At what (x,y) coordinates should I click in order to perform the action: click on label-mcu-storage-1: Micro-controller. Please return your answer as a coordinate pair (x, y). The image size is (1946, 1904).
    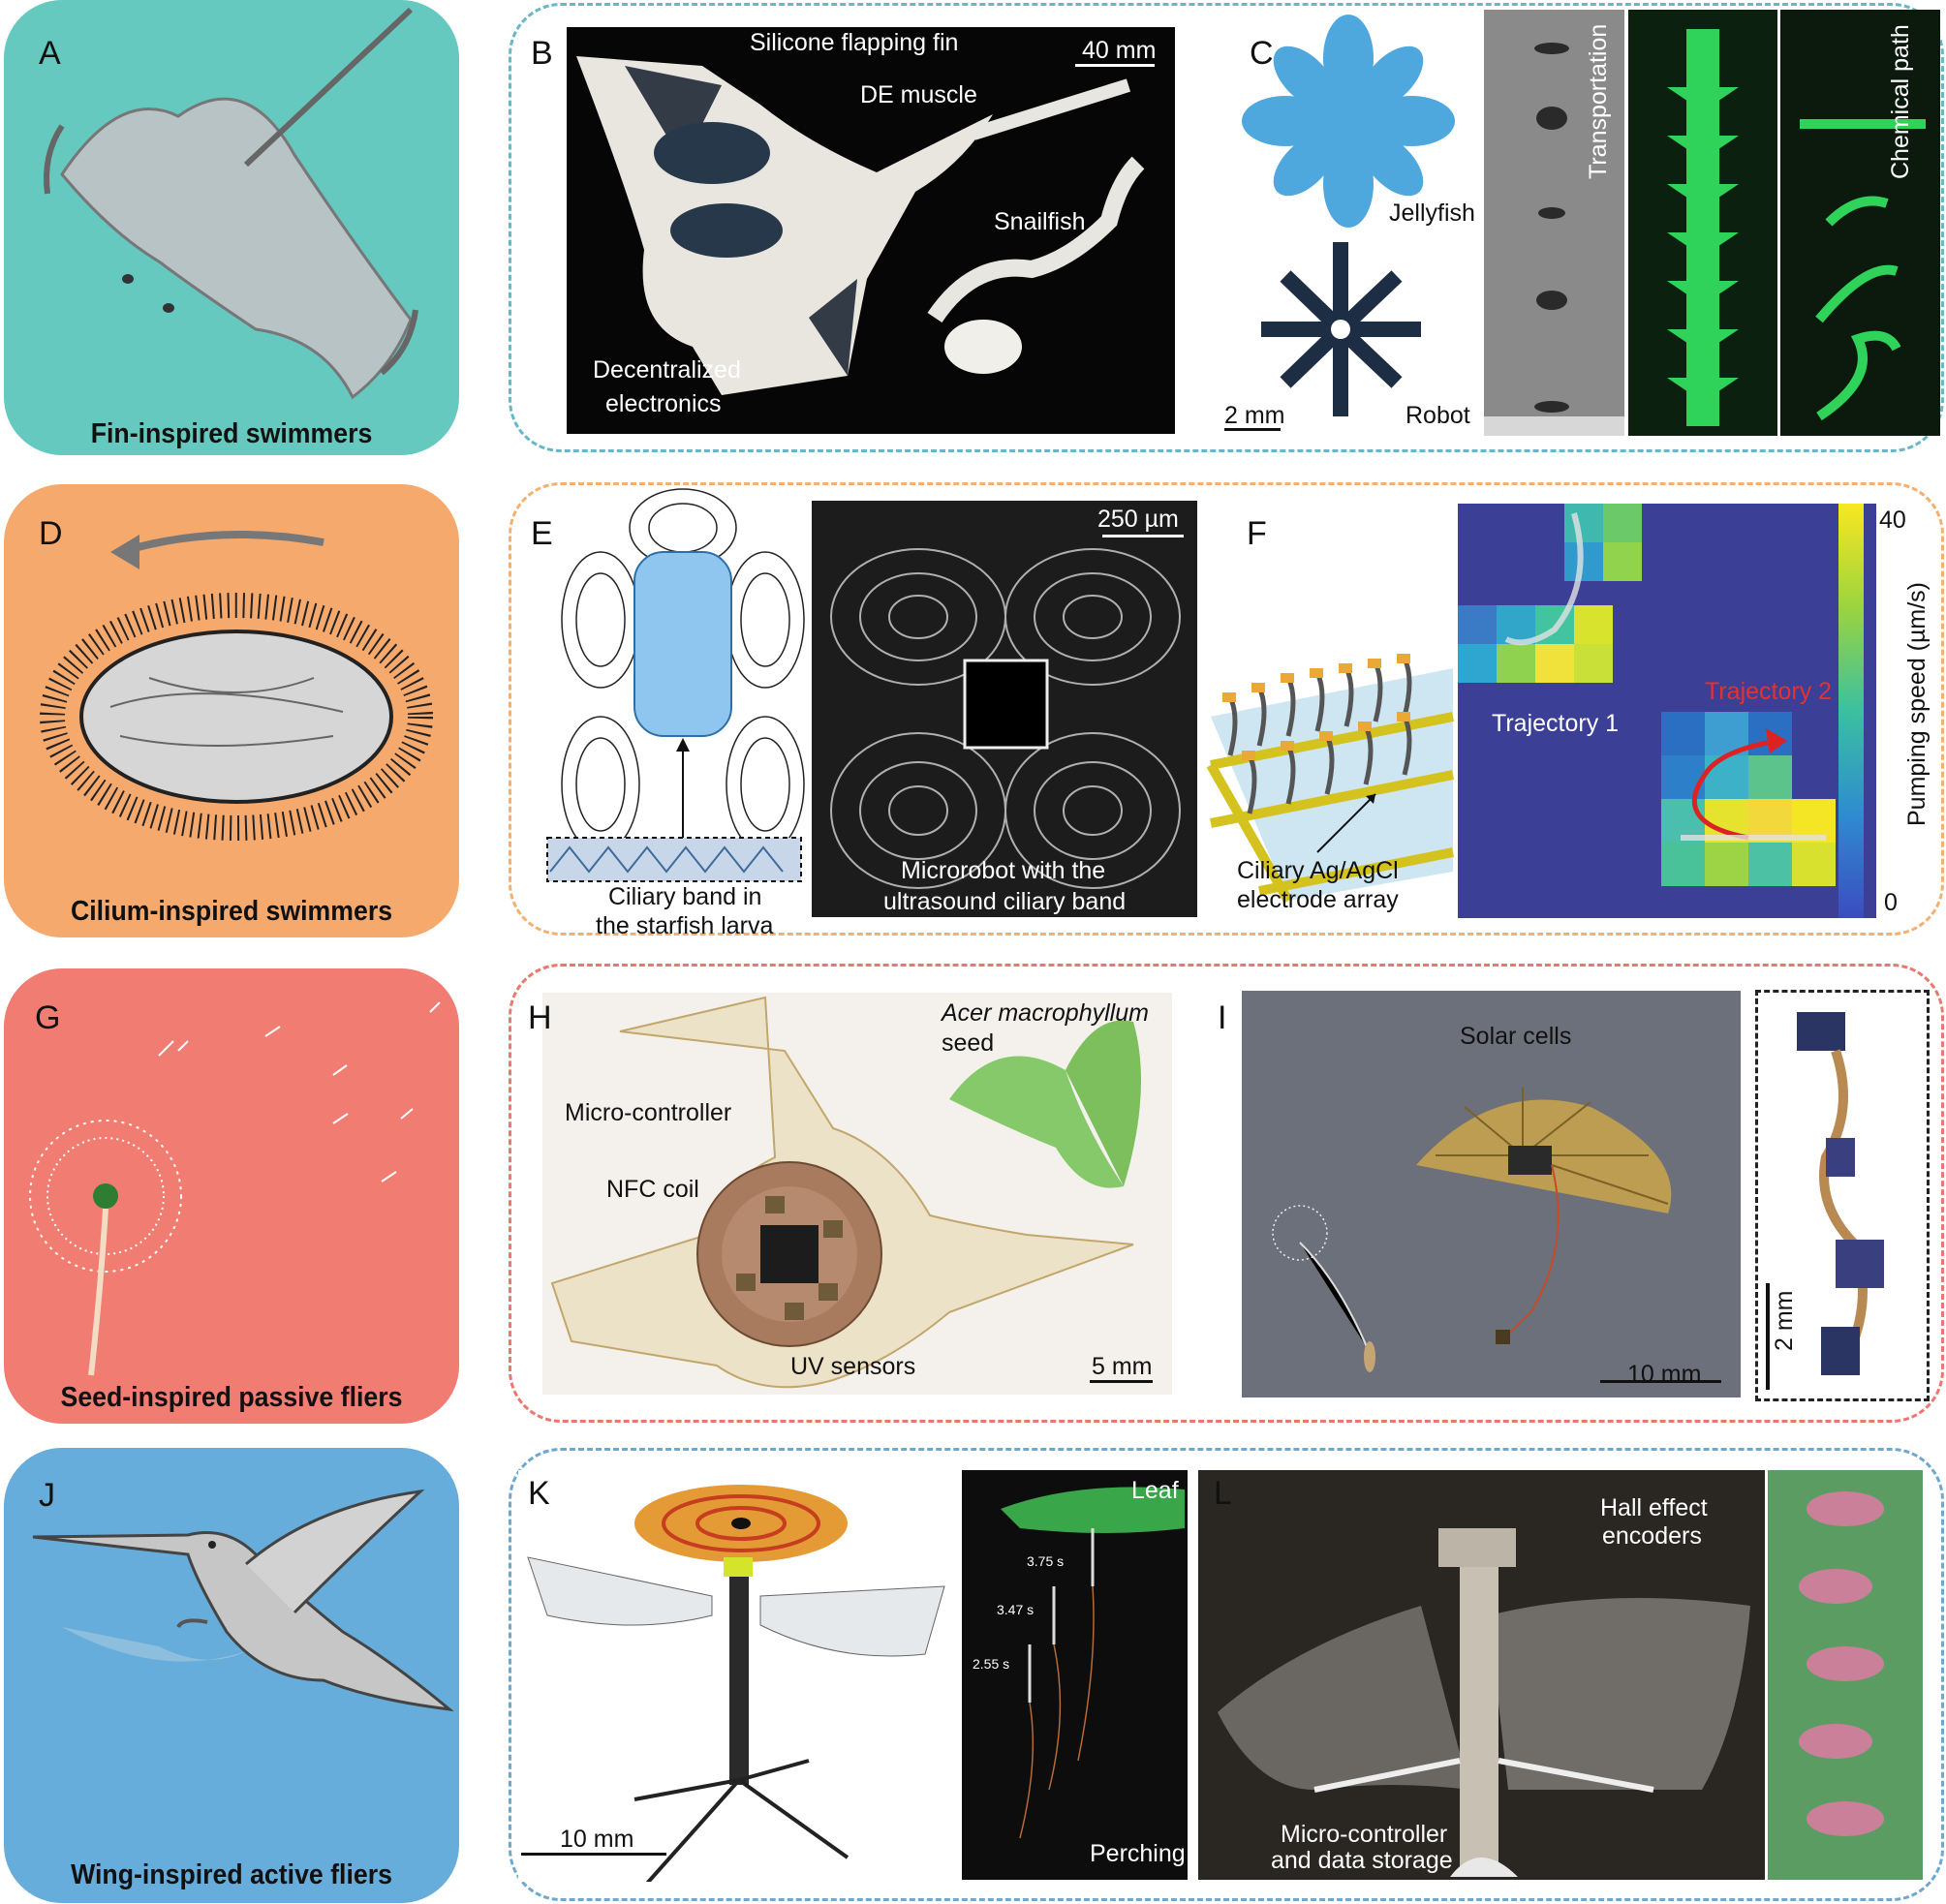
    Looking at the image, I should click on (1365, 1835).